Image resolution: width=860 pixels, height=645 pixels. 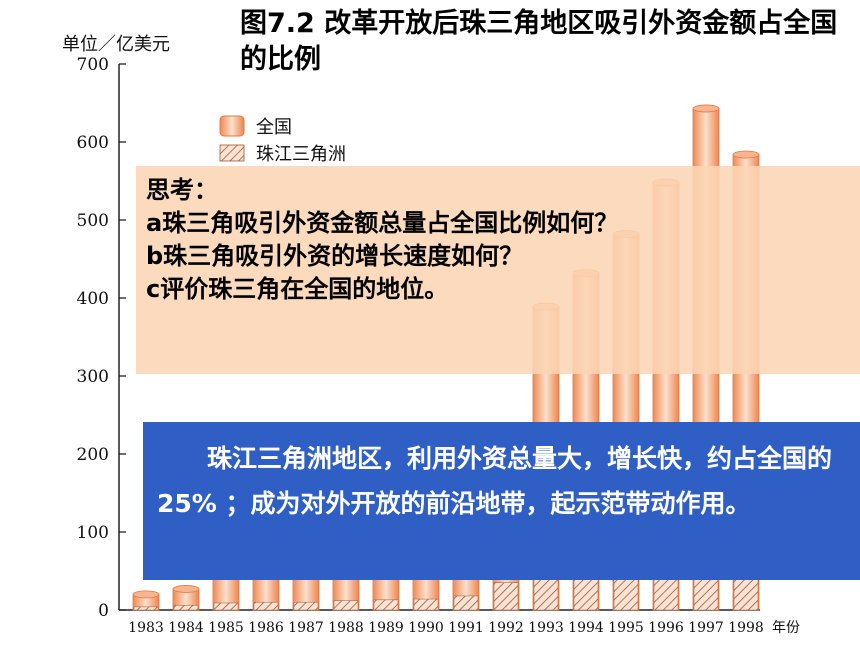 What do you see at coordinates (706, 594) in the screenshot?
I see `bar-pearl-1997` at bounding box center [706, 594].